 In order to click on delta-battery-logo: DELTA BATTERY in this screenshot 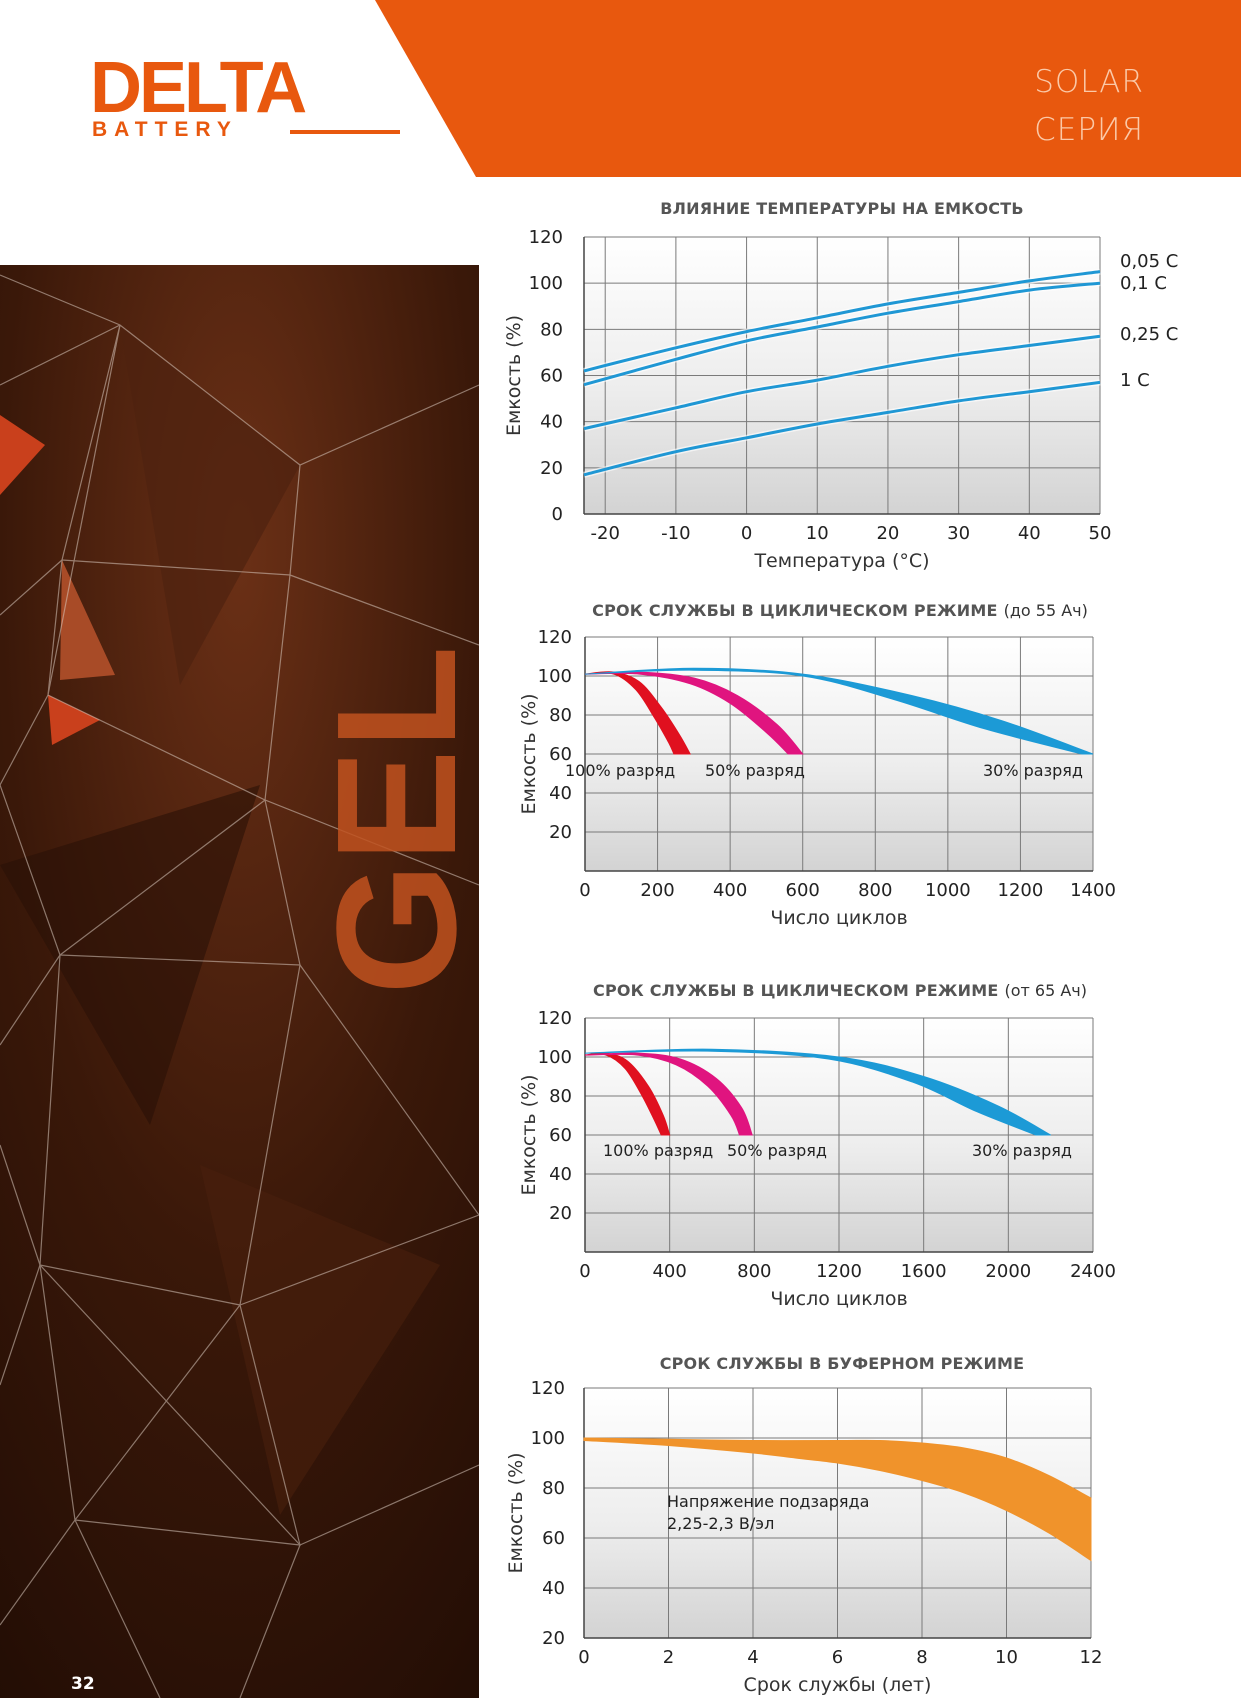, I will do `click(250, 97)`.